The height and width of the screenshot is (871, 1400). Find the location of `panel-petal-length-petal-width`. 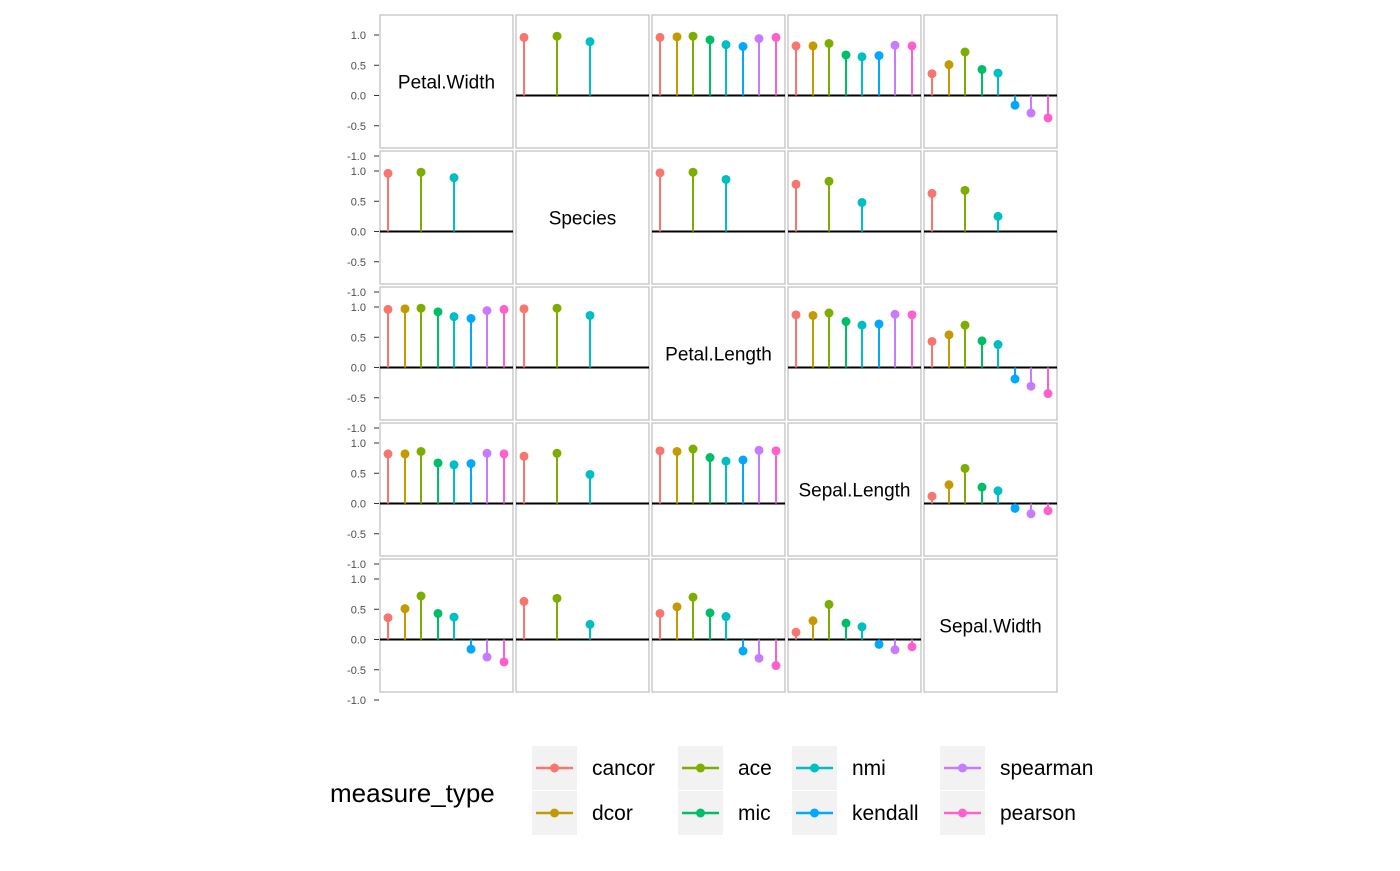

panel-petal-length-petal-width is located at coordinates (446, 353).